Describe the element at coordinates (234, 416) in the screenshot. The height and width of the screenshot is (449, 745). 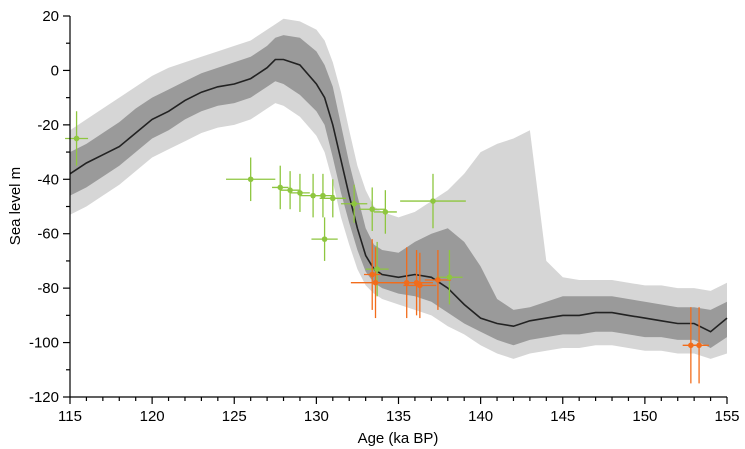
I see `x-tick-label: 125` at that location.